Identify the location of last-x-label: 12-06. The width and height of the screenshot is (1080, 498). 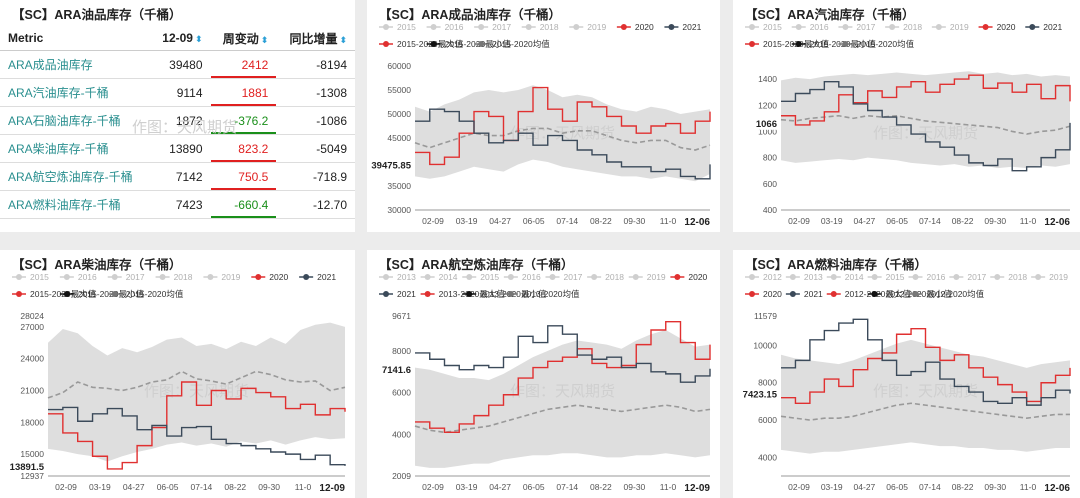
(1057, 222).